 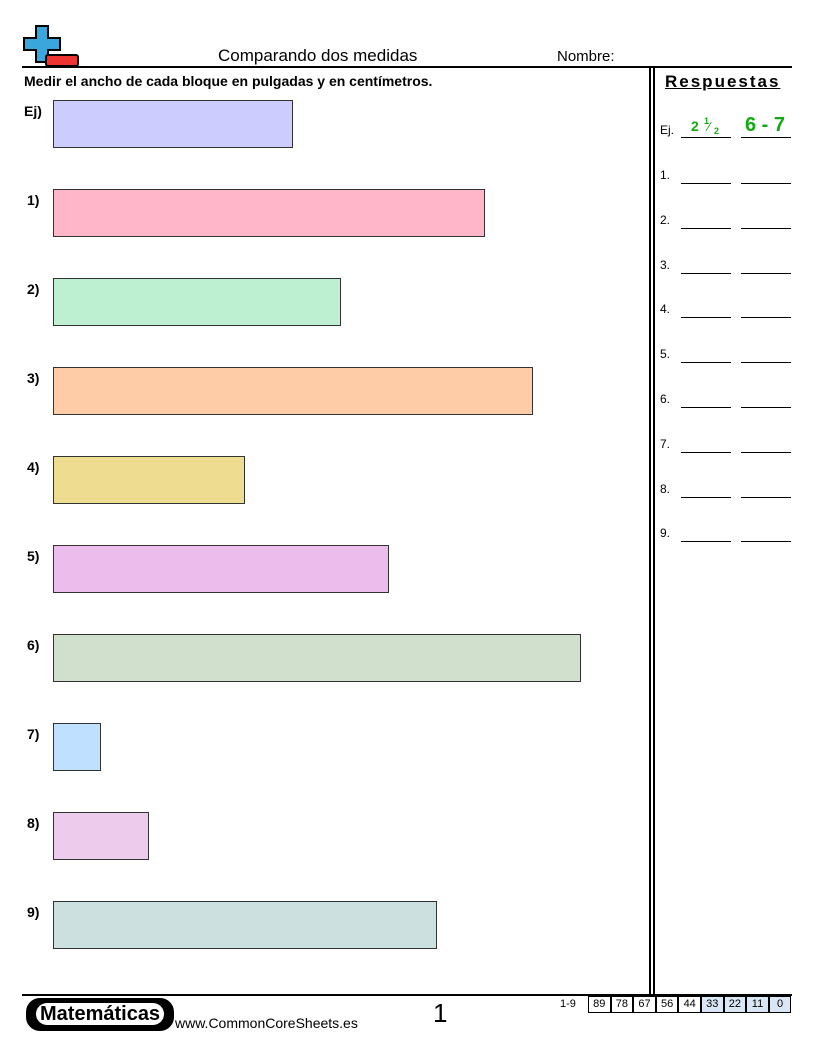 I want to click on answer-label: 9., so click(x=665, y=533).